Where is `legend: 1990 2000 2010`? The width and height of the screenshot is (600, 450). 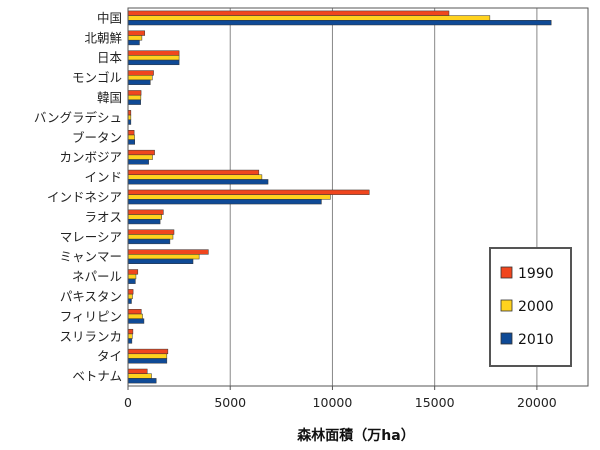
legend: 1990 2000 2010 is located at coordinates (530, 307).